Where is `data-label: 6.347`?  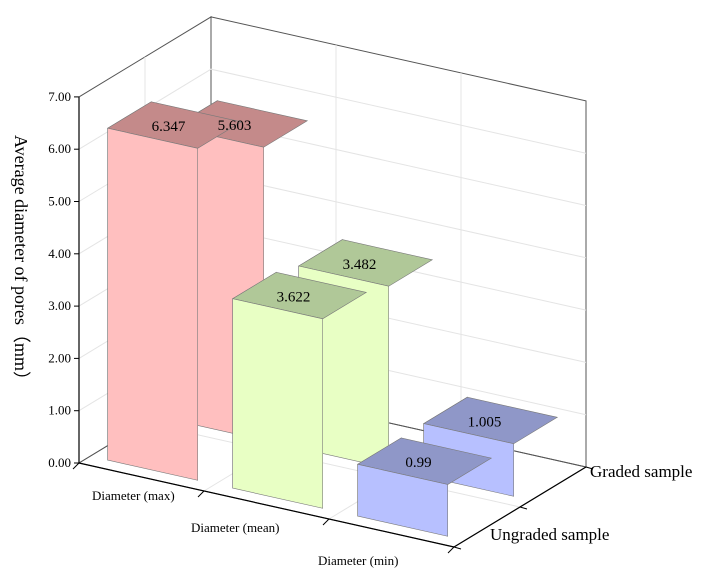
data-label: 6.347 is located at coordinates (169, 127).